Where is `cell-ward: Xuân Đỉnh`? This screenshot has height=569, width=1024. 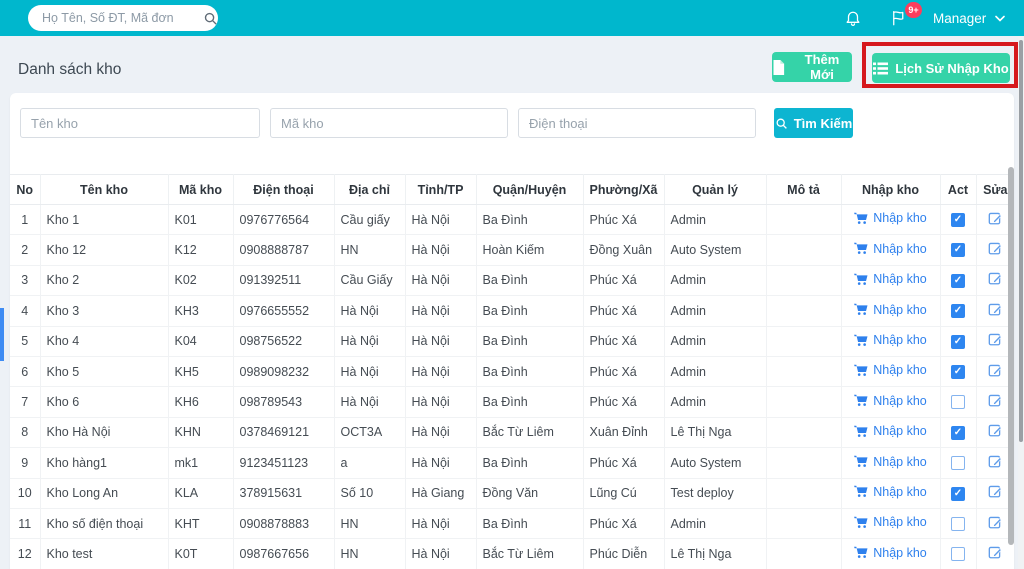
cell-ward: Xuân Đỉnh is located at coordinates (624, 433).